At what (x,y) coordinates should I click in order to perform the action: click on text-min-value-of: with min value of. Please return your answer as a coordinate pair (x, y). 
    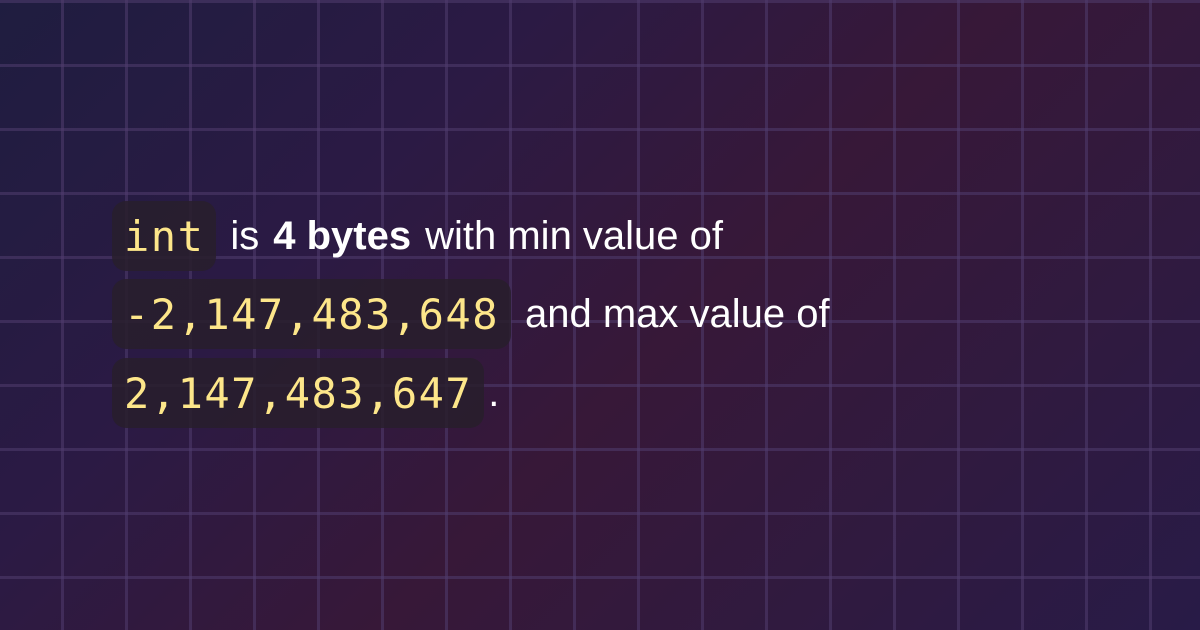
    Looking at the image, I should click on (574, 235).